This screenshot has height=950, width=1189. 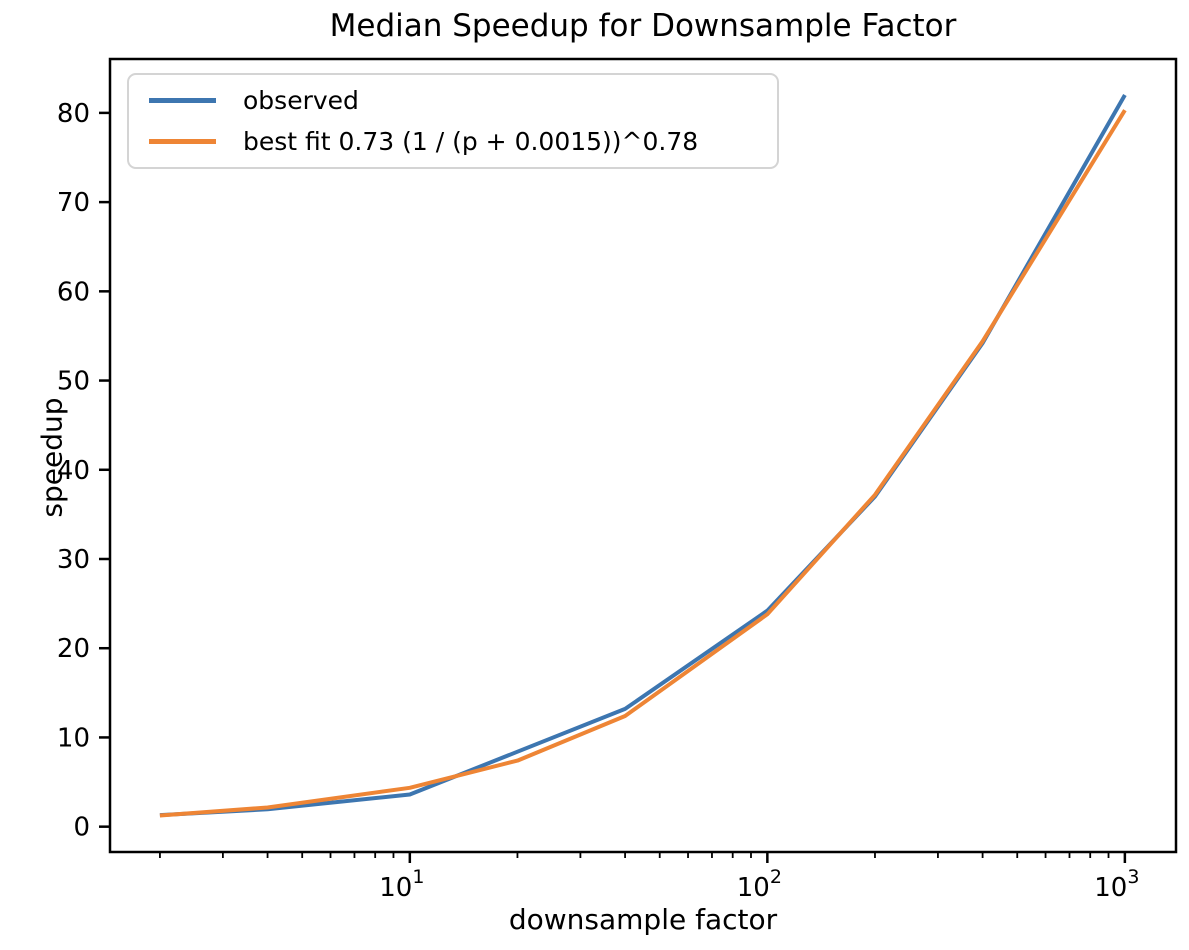 What do you see at coordinates (73, 203) in the screenshot?
I see `y-tick-label: 70` at bounding box center [73, 203].